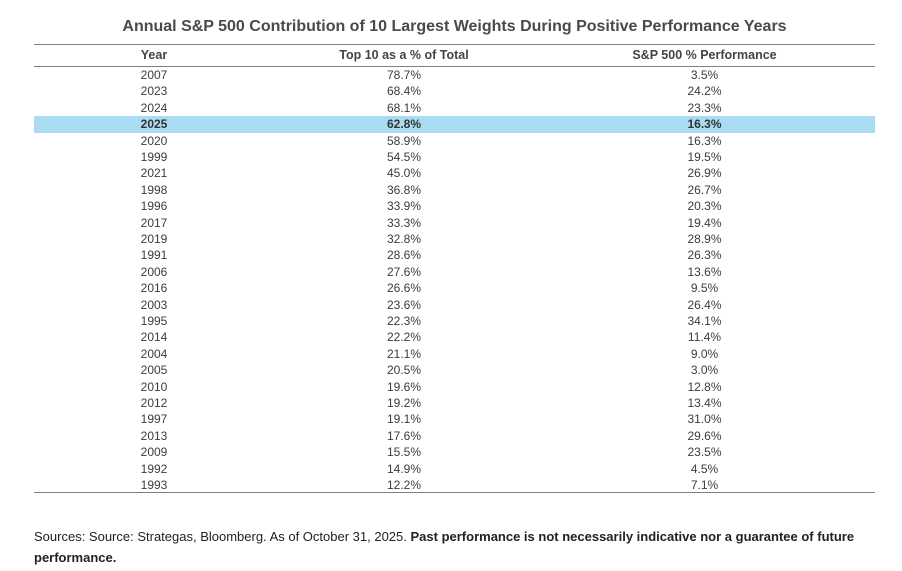  What do you see at coordinates (154, 386) in the screenshot?
I see `year-cell: 2010` at bounding box center [154, 386].